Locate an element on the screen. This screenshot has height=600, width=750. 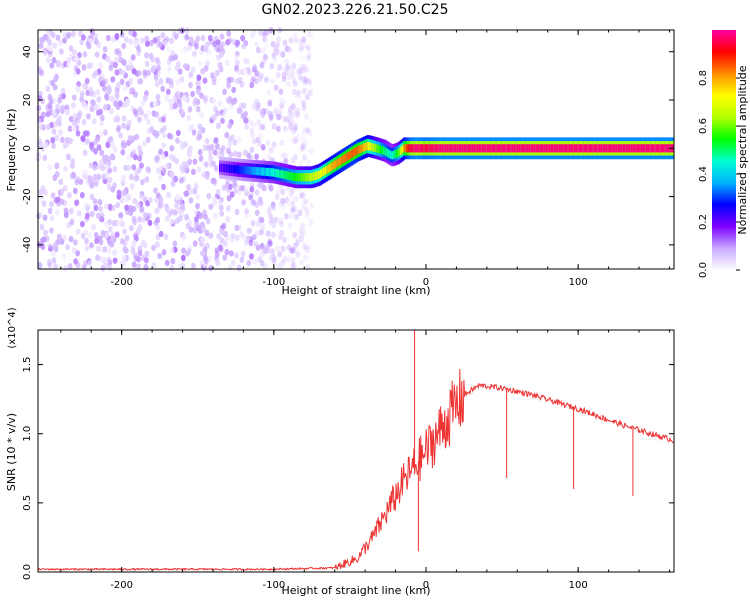
colorbar-tick-label: 0.0 is located at coordinates (703, 270).